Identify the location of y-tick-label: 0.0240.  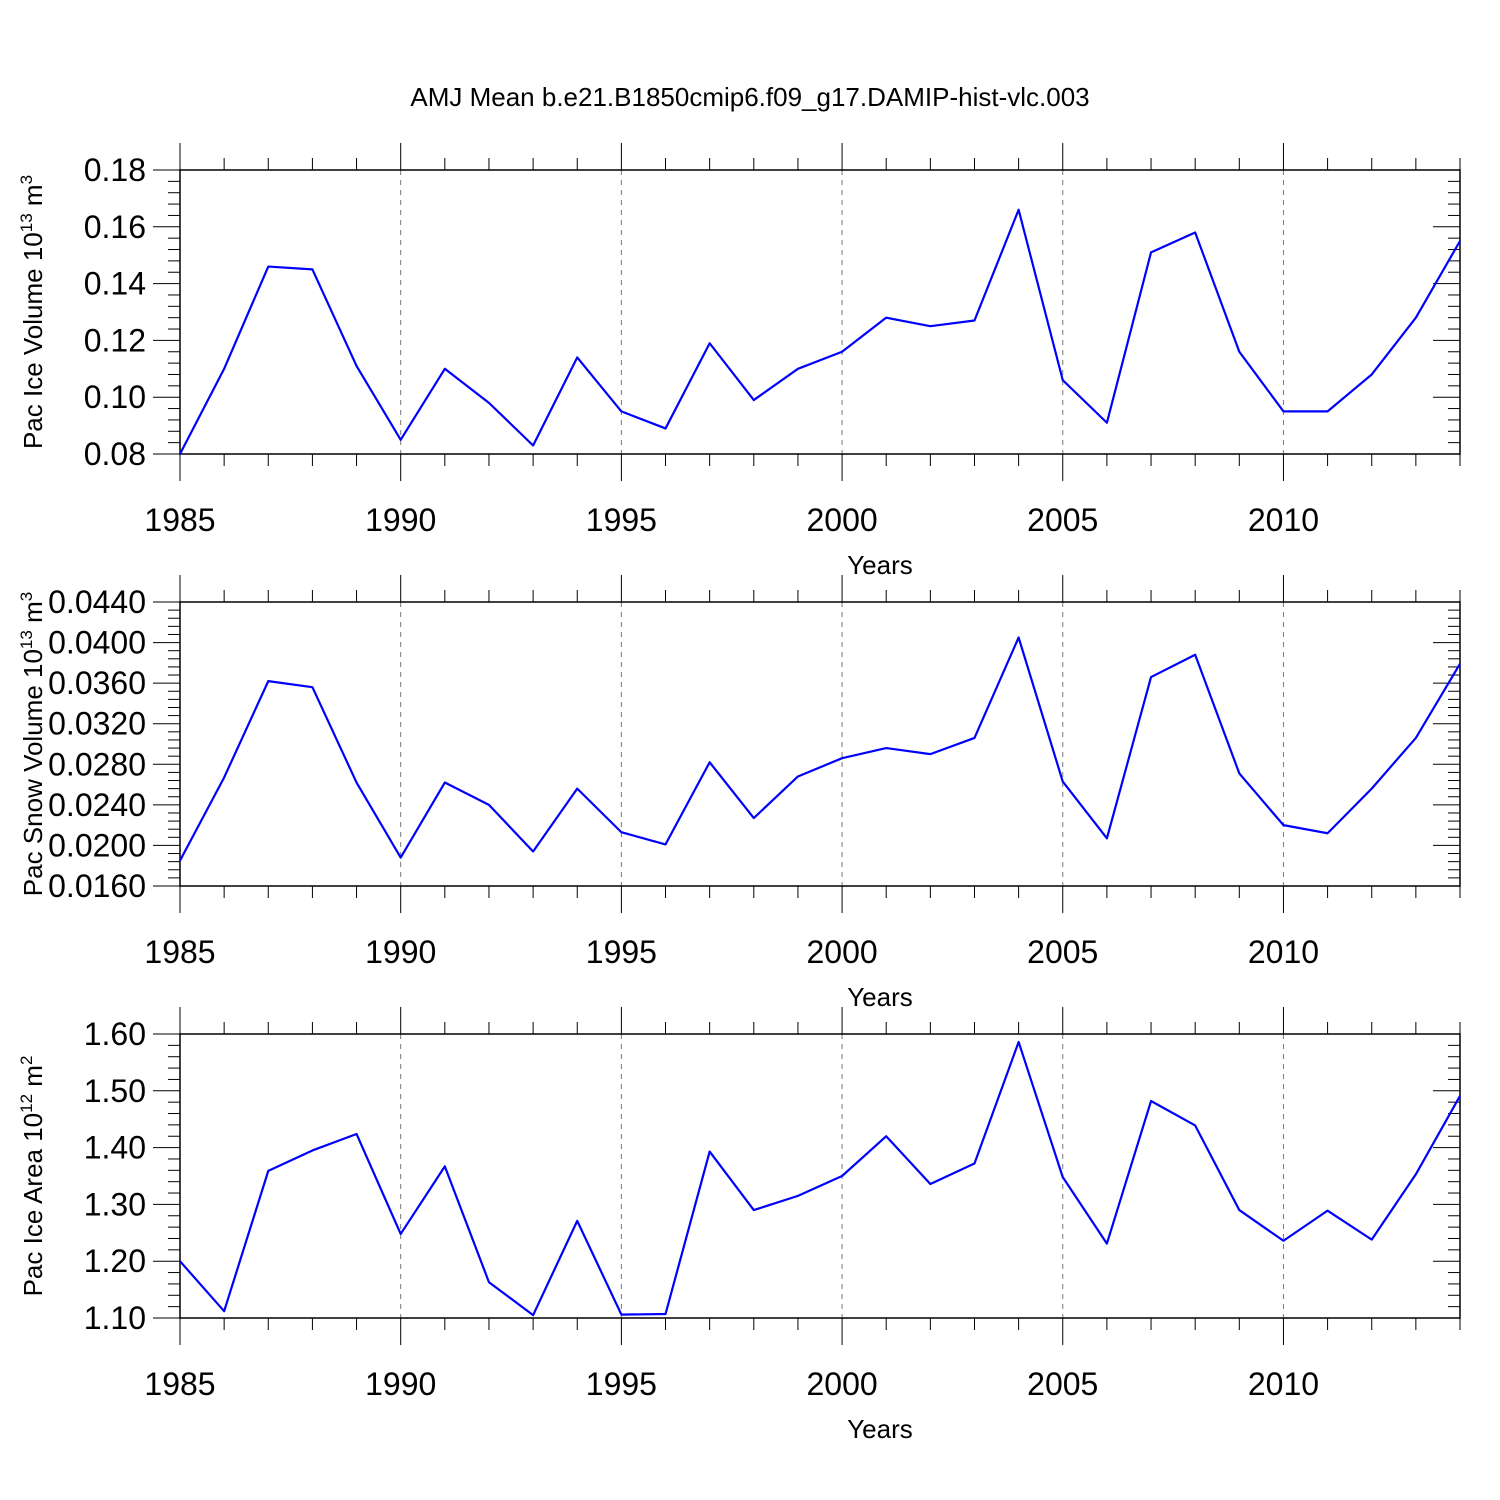
(97, 805).